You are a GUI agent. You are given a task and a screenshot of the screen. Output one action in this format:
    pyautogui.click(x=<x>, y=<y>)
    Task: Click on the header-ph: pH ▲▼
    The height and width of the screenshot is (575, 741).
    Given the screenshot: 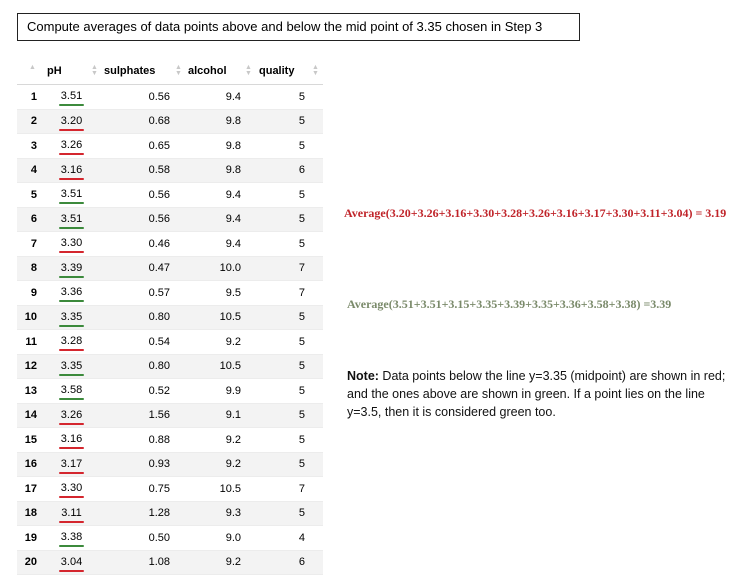 What is the action you would take?
    pyautogui.click(x=71, y=71)
    